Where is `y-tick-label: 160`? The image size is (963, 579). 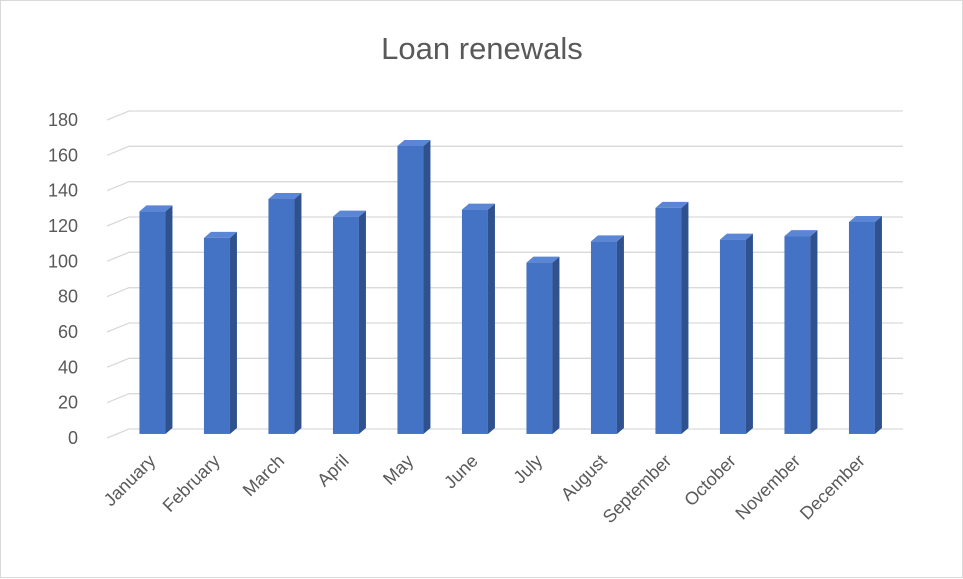
y-tick-label: 160 is located at coordinates (63, 155).